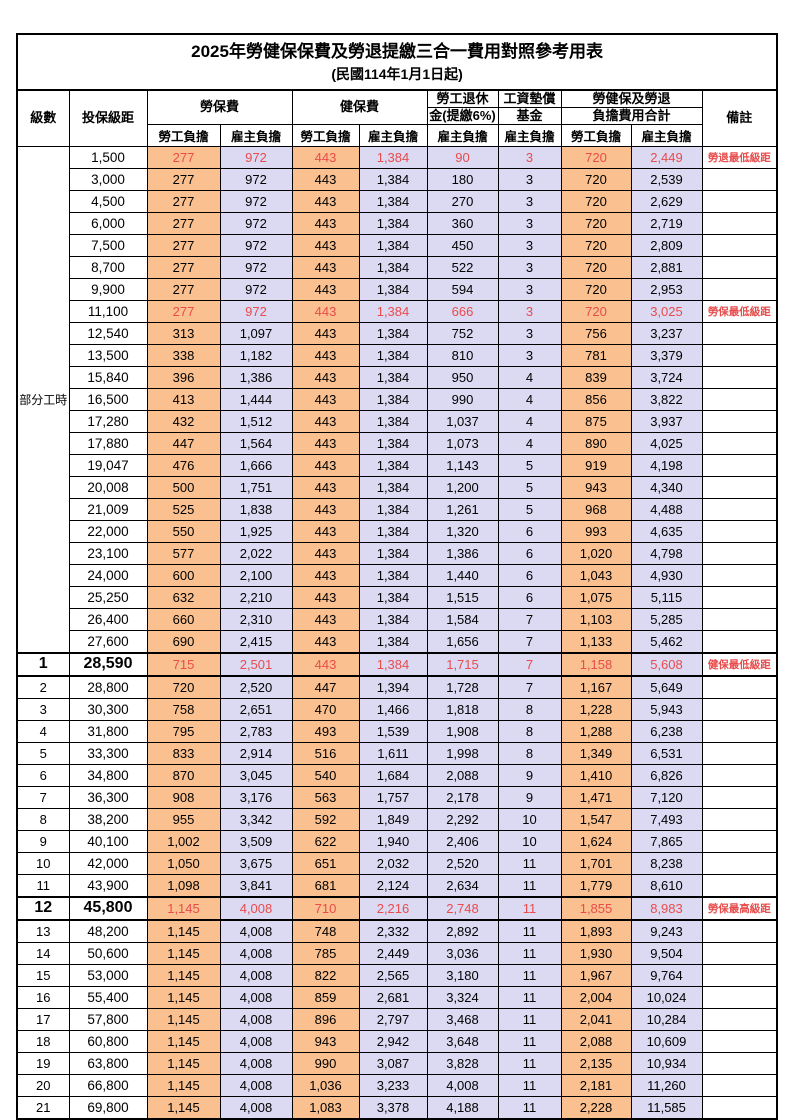  Describe the element at coordinates (462, 575) in the screenshot. I see `pension-employer-fee: 1,440` at that location.